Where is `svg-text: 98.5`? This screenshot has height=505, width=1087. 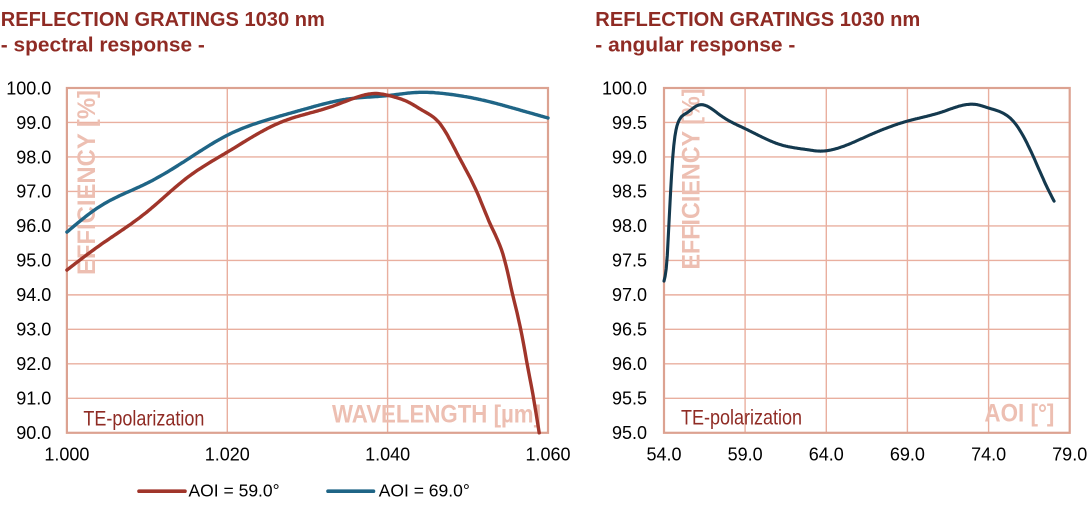
svg-text: 98.5 is located at coordinates (629, 192).